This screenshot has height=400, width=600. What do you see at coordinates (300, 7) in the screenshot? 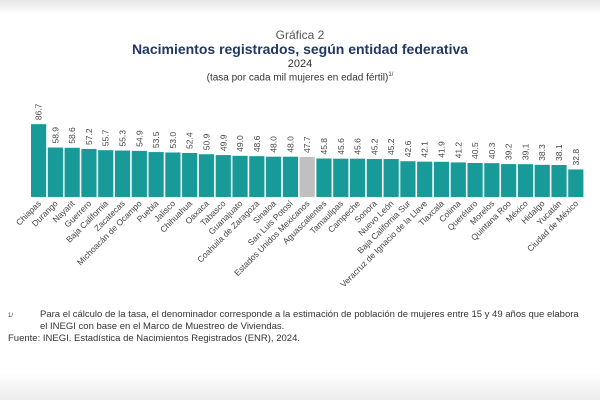
I see `top-blur-band` at bounding box center [300, 7].